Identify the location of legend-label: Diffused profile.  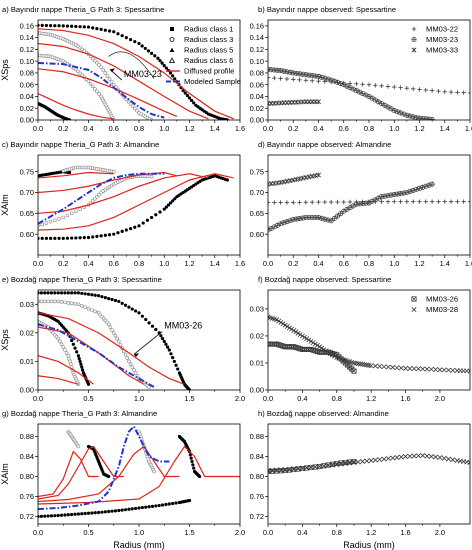
(209, 71).